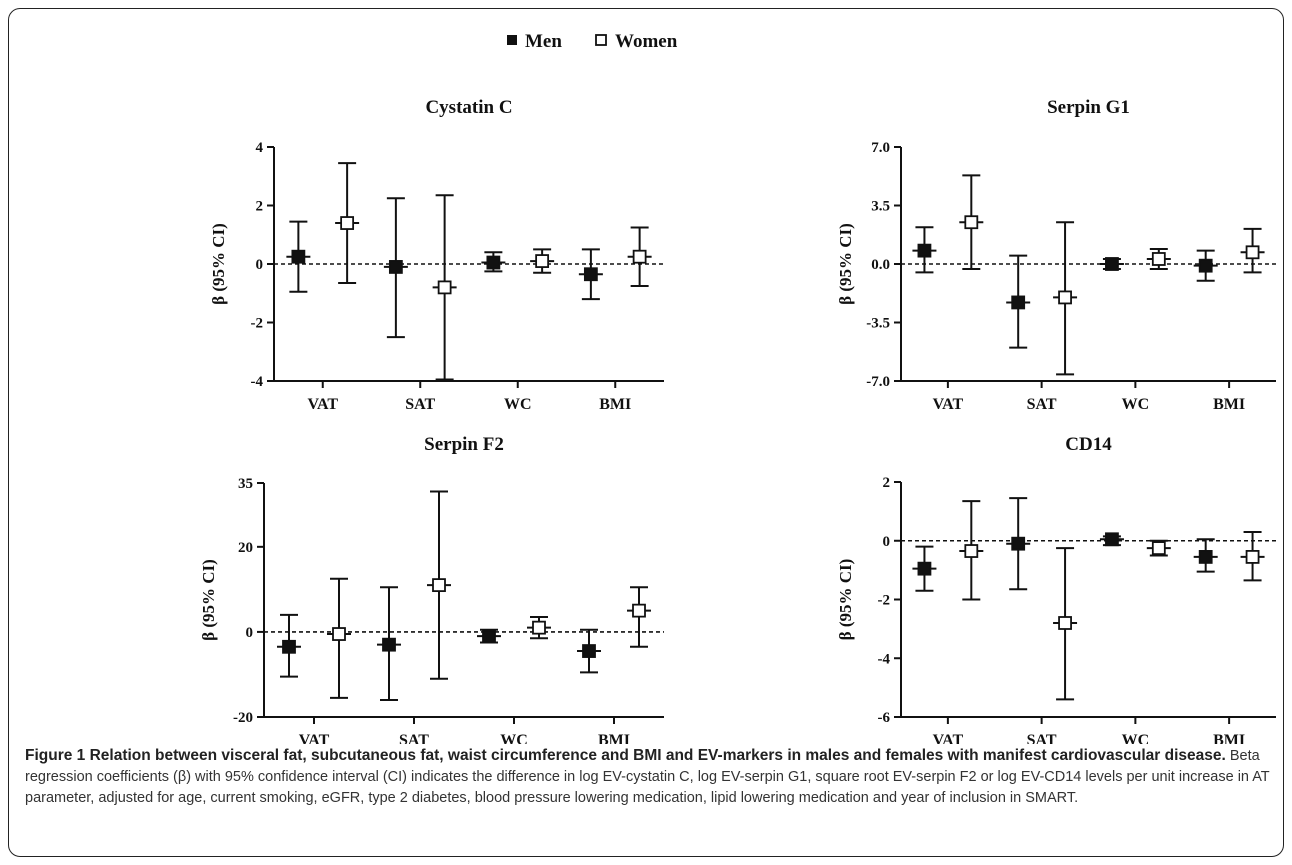  Describe the element at coordinates (468, 107) in the screenshot. I see `chart-title: Cystatin C` at that location.